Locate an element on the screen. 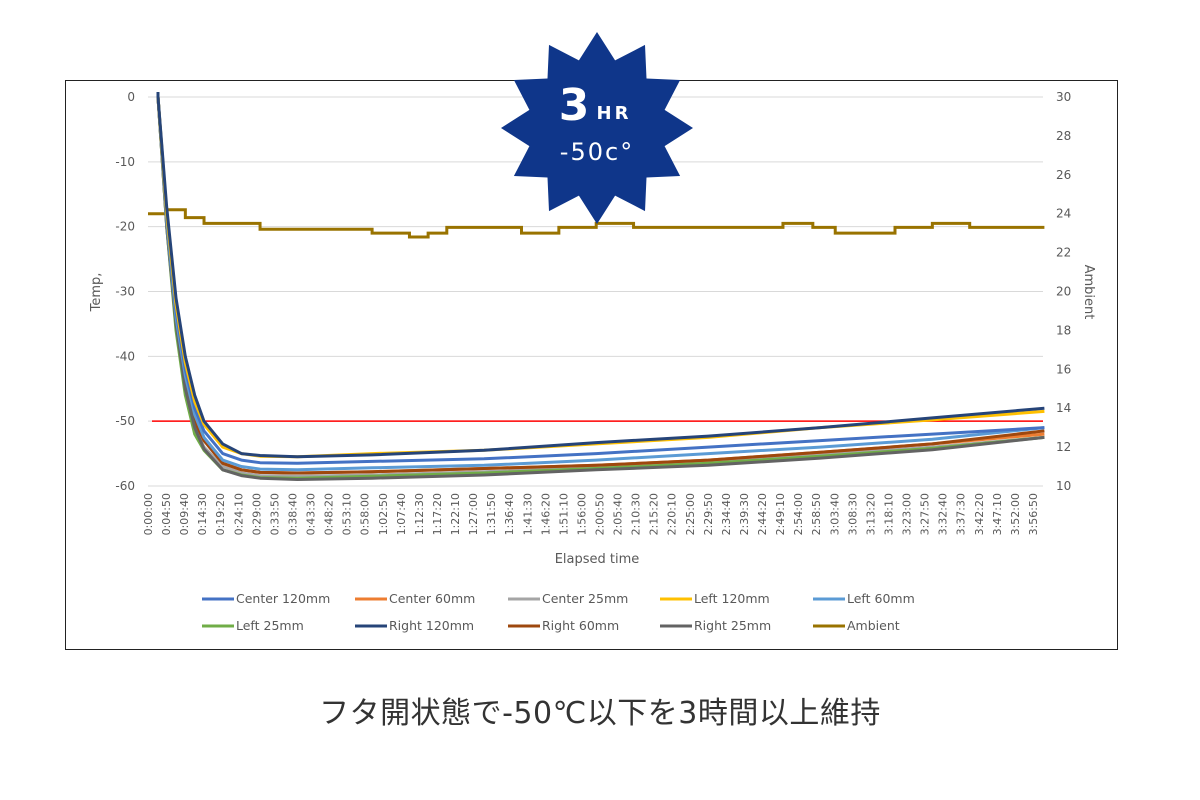 This screenshot has height=800, width=1200. x-tick-label: 1:41:30 is located at coordinates (527, 514).